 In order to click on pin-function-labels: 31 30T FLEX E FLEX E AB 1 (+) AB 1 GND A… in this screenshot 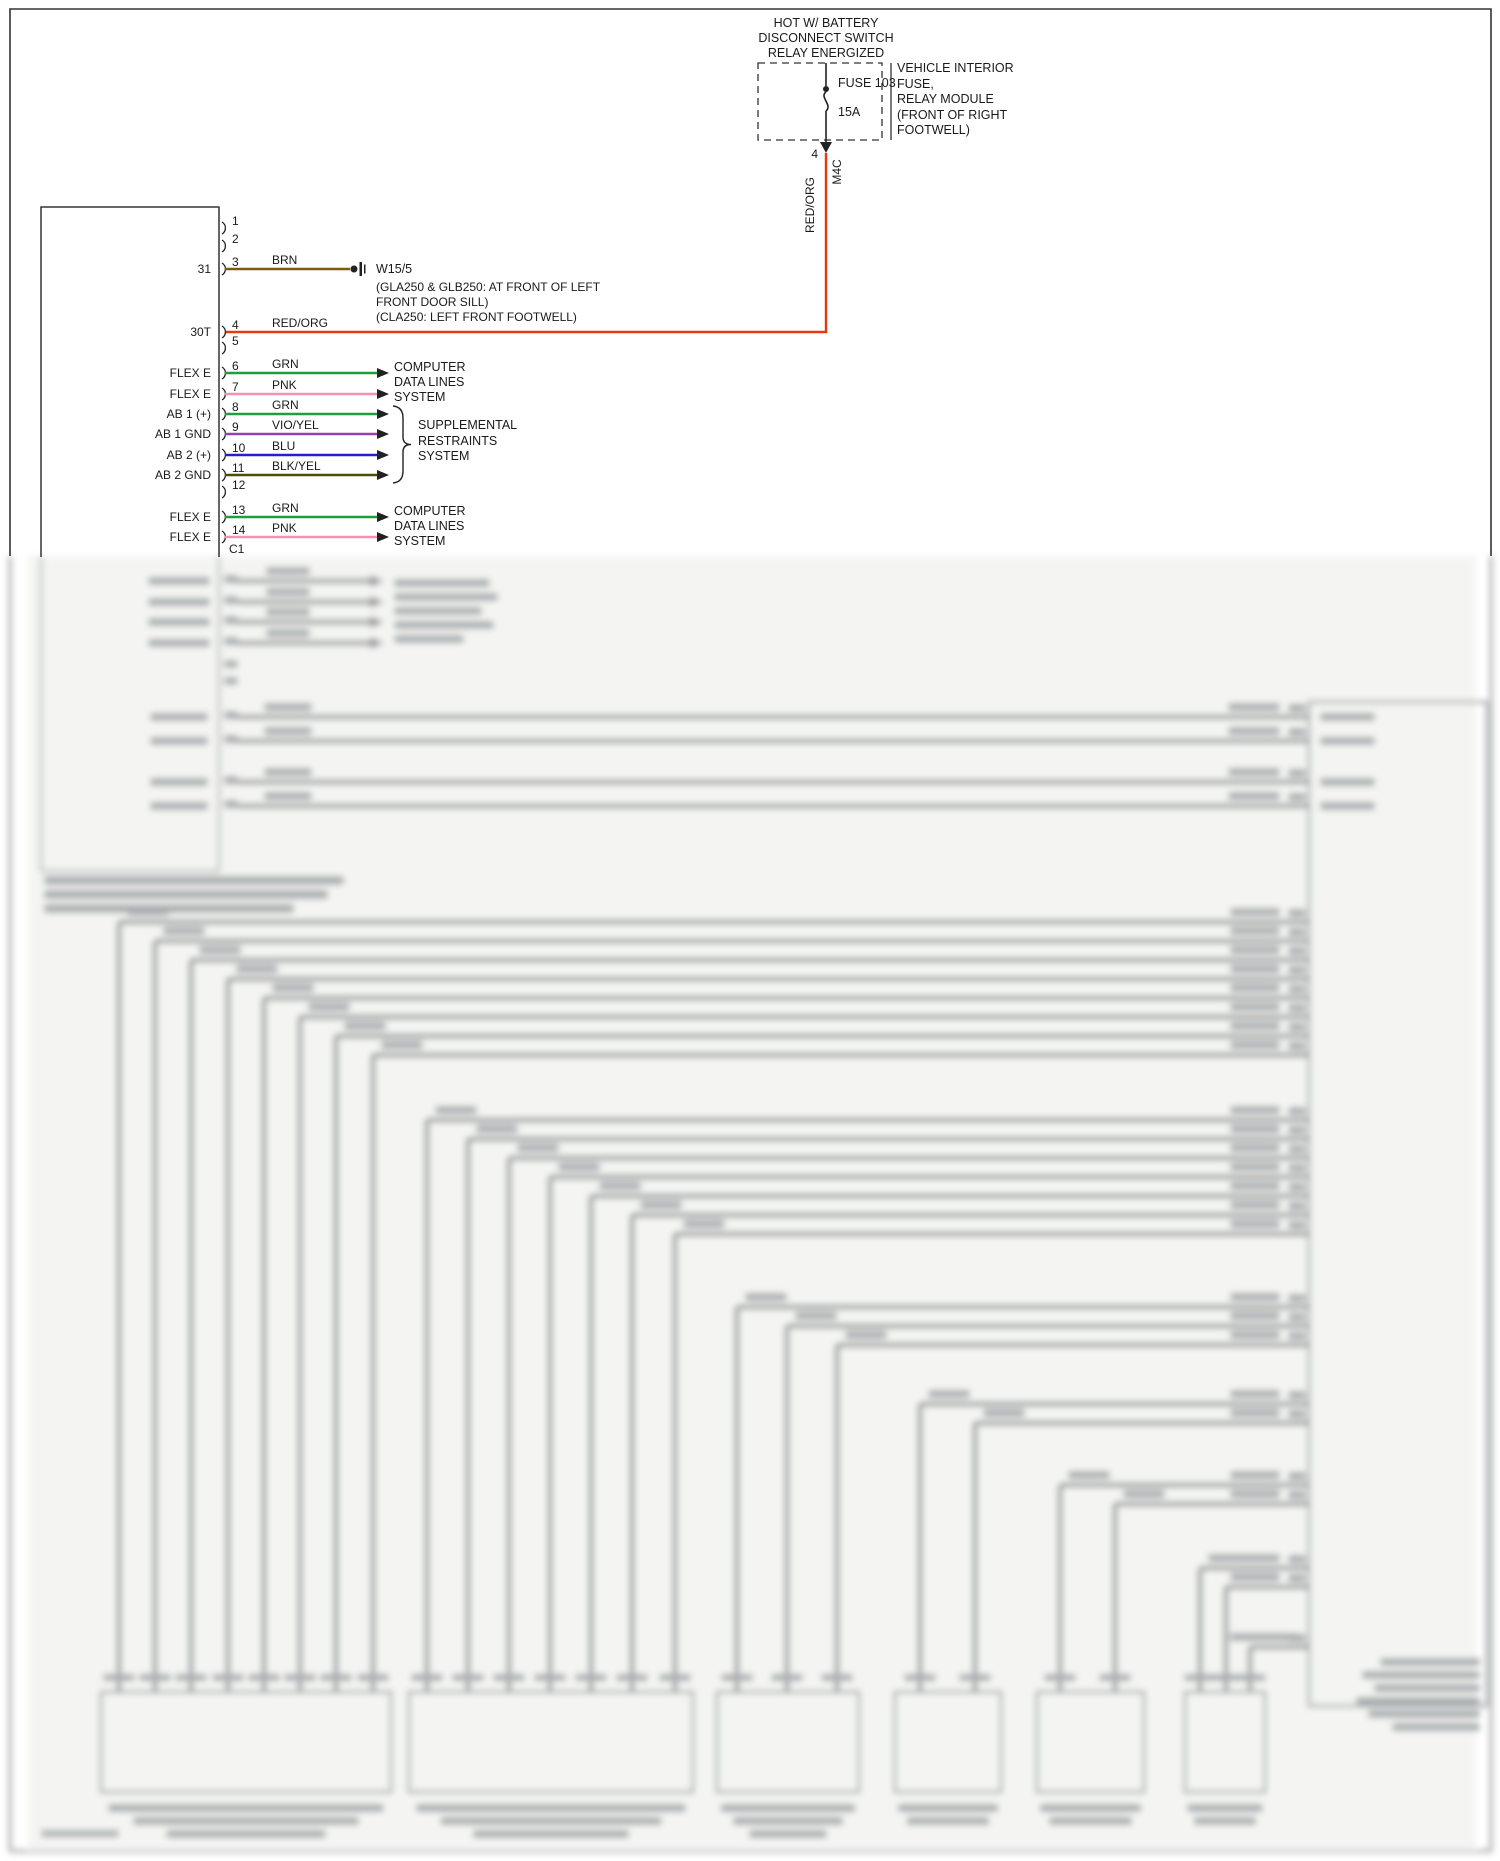, I will do `click(183, 403)`.